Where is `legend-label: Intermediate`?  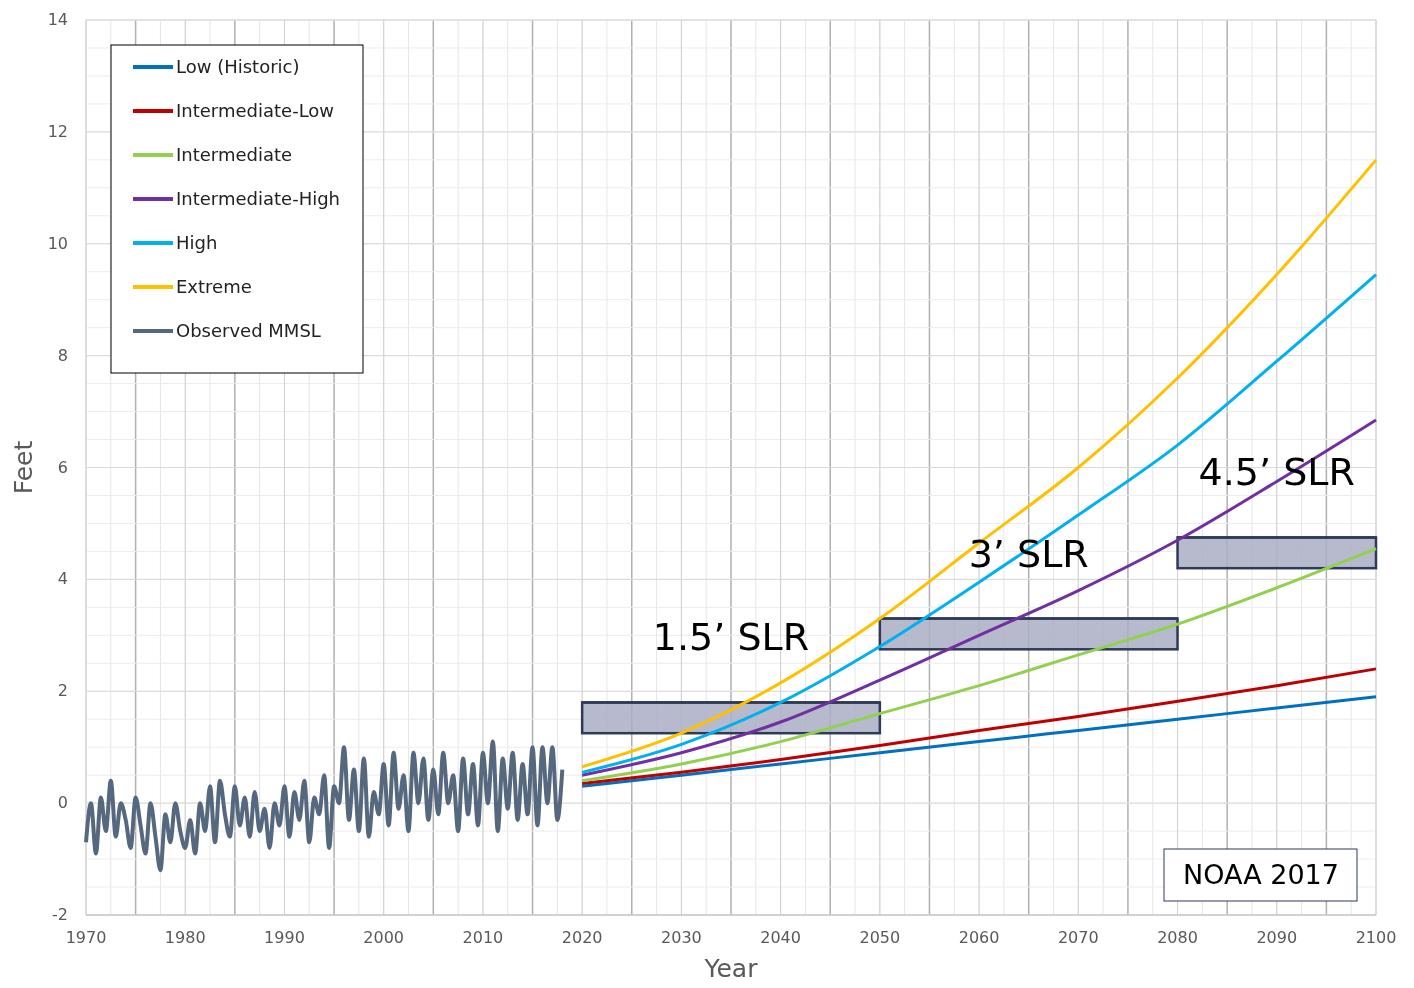 legend-label: Intermediate is located at coordinates (234, 154).